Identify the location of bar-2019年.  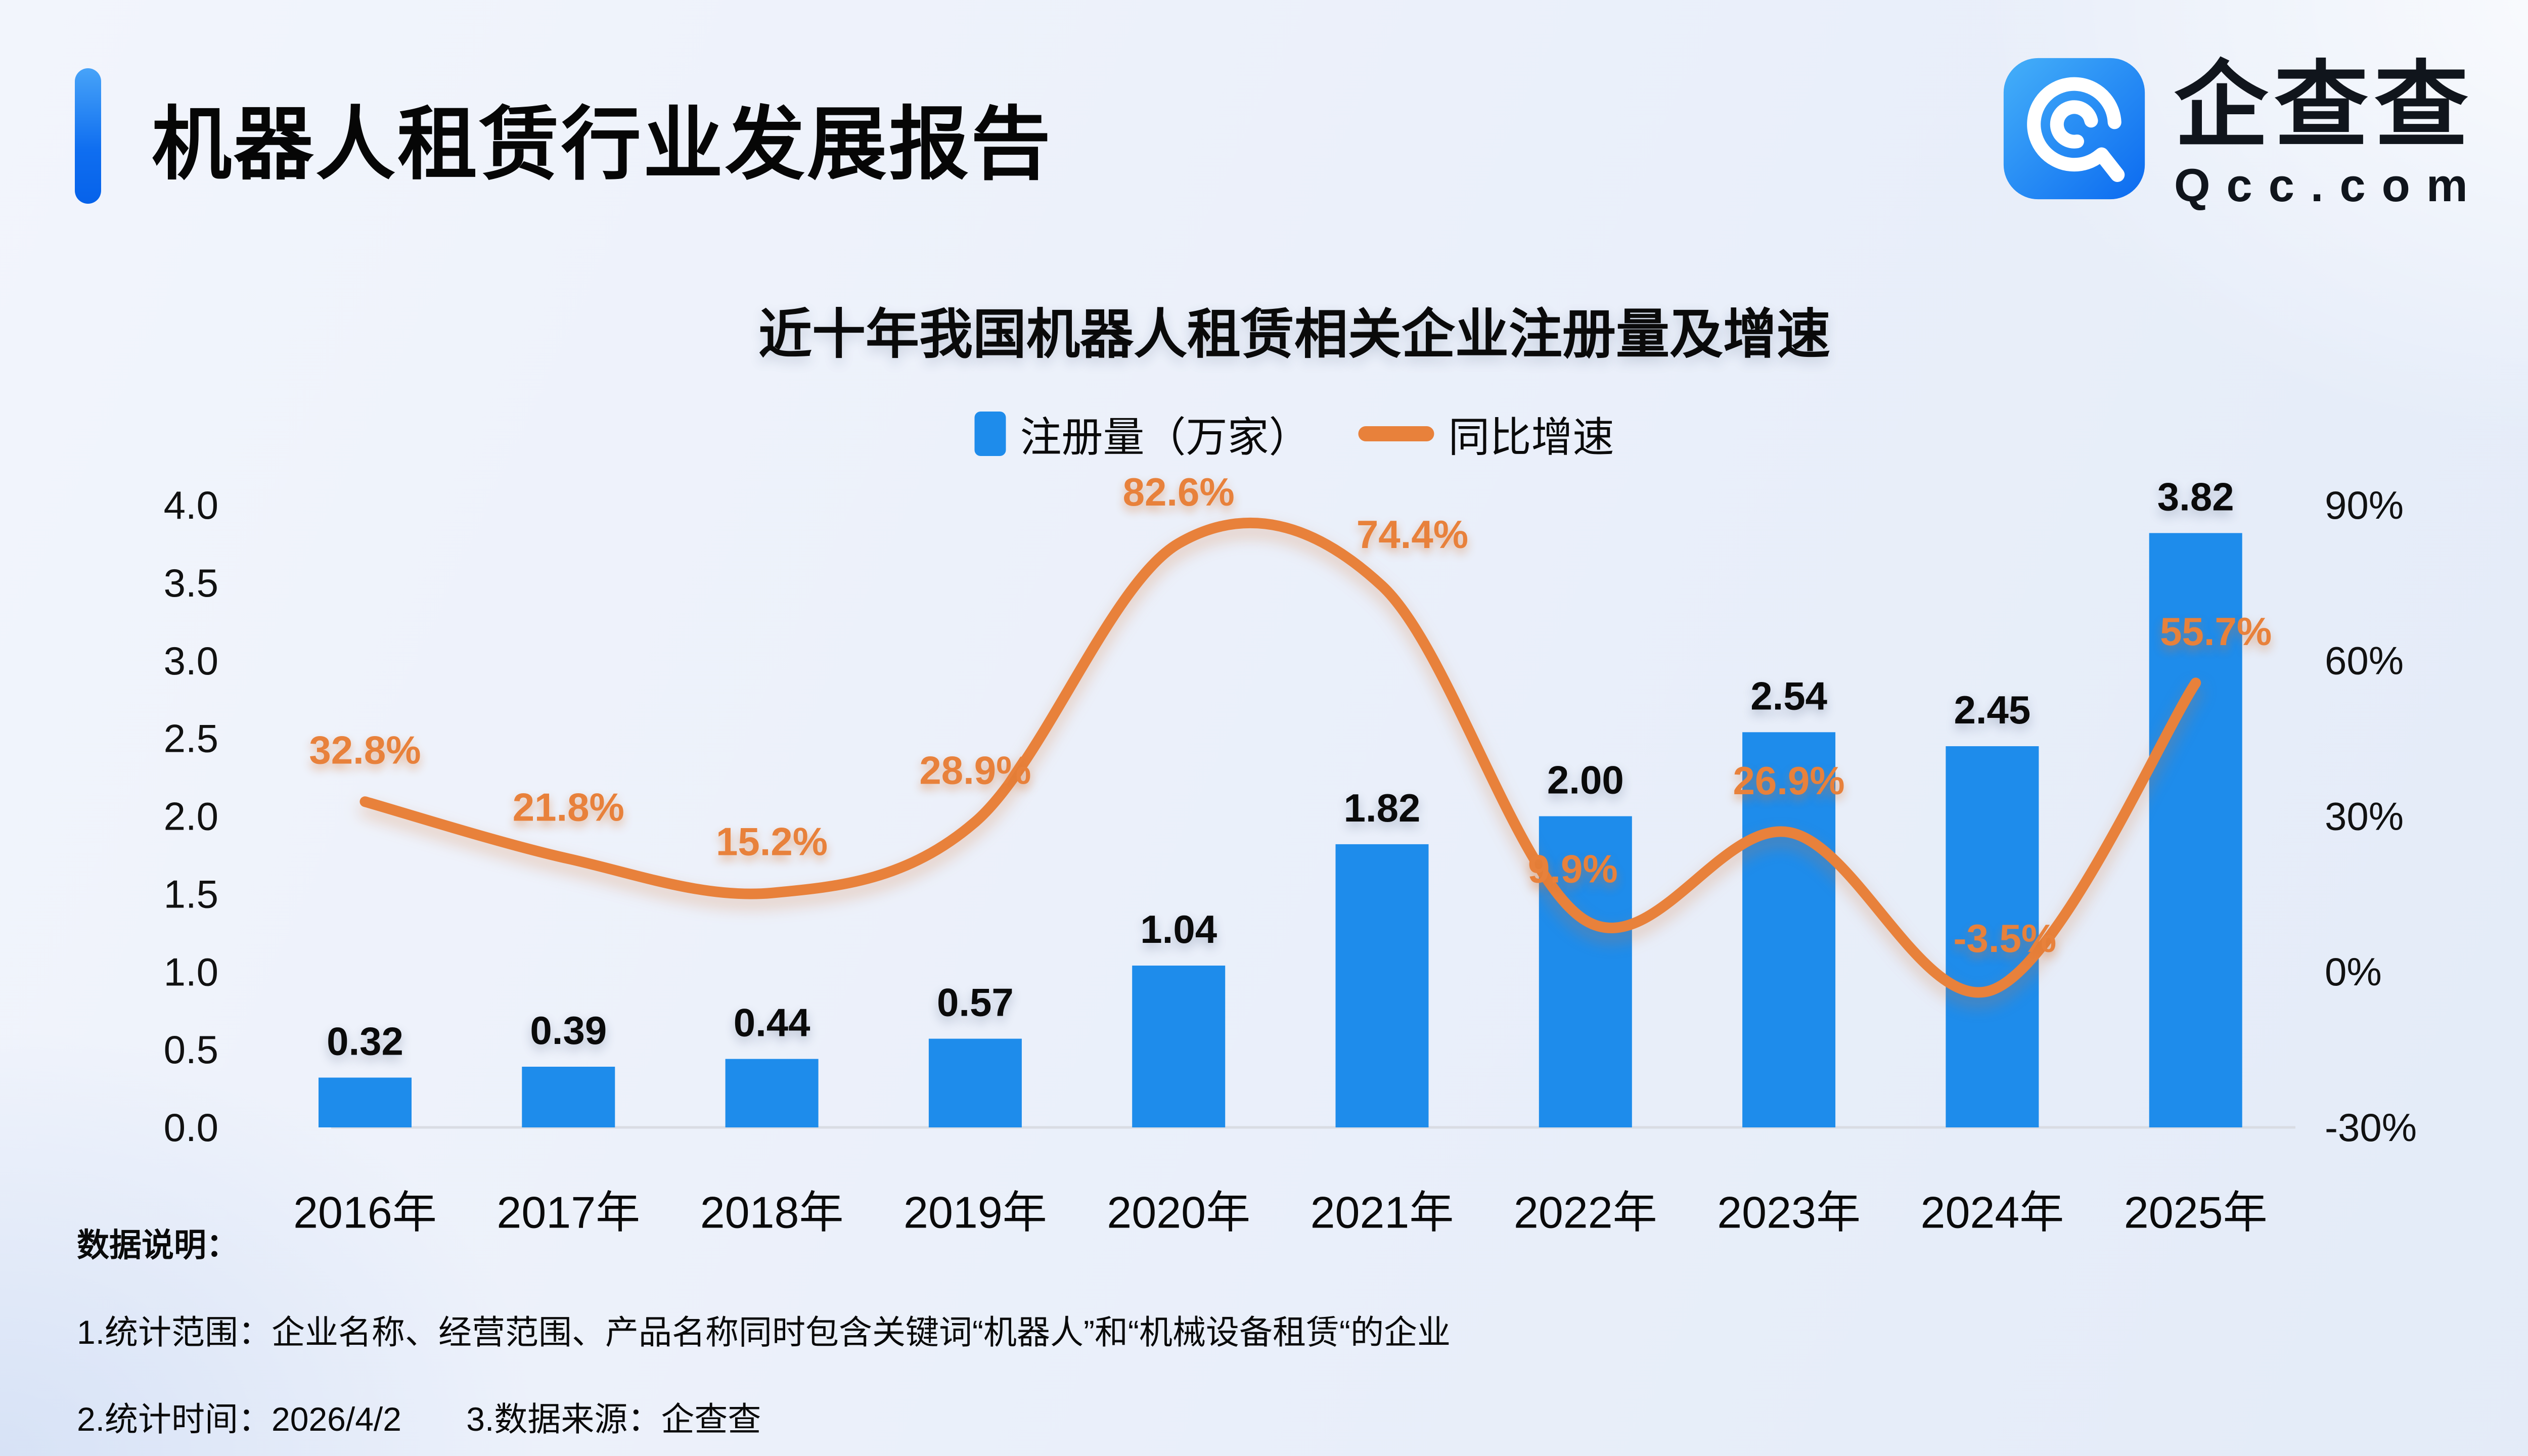
(975, 1082).